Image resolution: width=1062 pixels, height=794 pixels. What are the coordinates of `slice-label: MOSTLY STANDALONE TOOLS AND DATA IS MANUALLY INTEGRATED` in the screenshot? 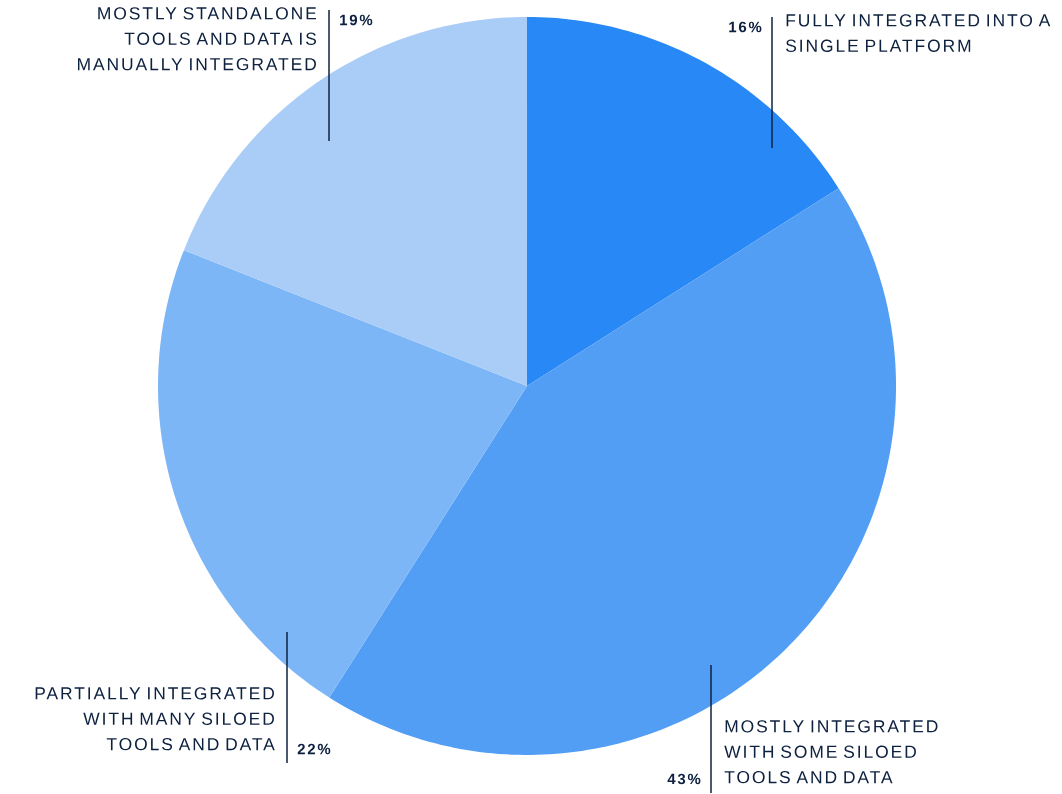 It's located at (197, 39).